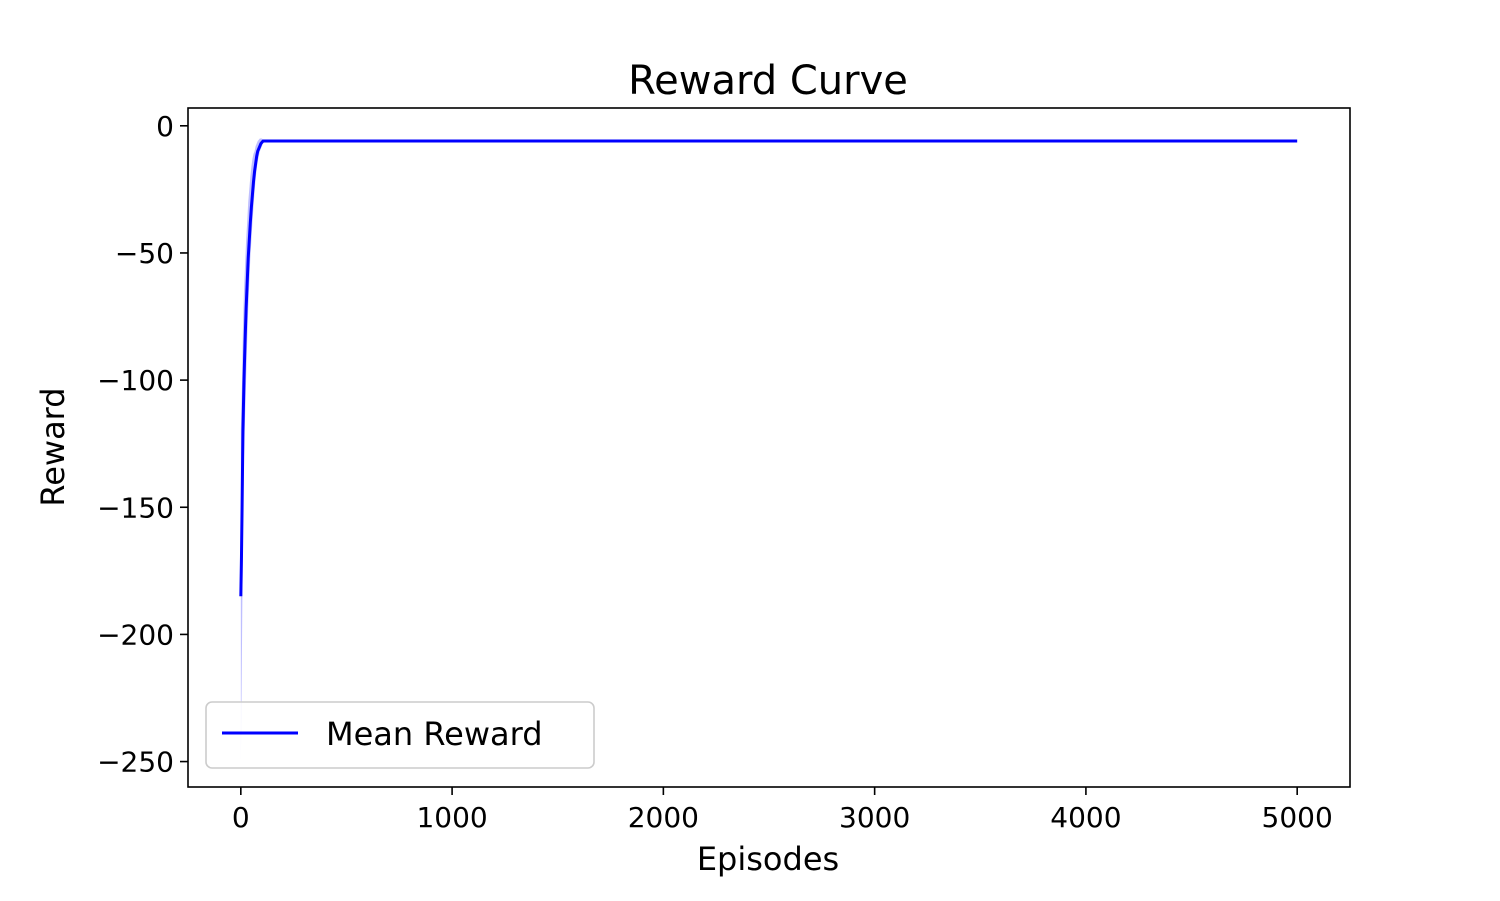  What do you see at coordinates (768, 81) in the screenshot?
I see `chart-title: Reward Curve` at bounding box center [768, 81].